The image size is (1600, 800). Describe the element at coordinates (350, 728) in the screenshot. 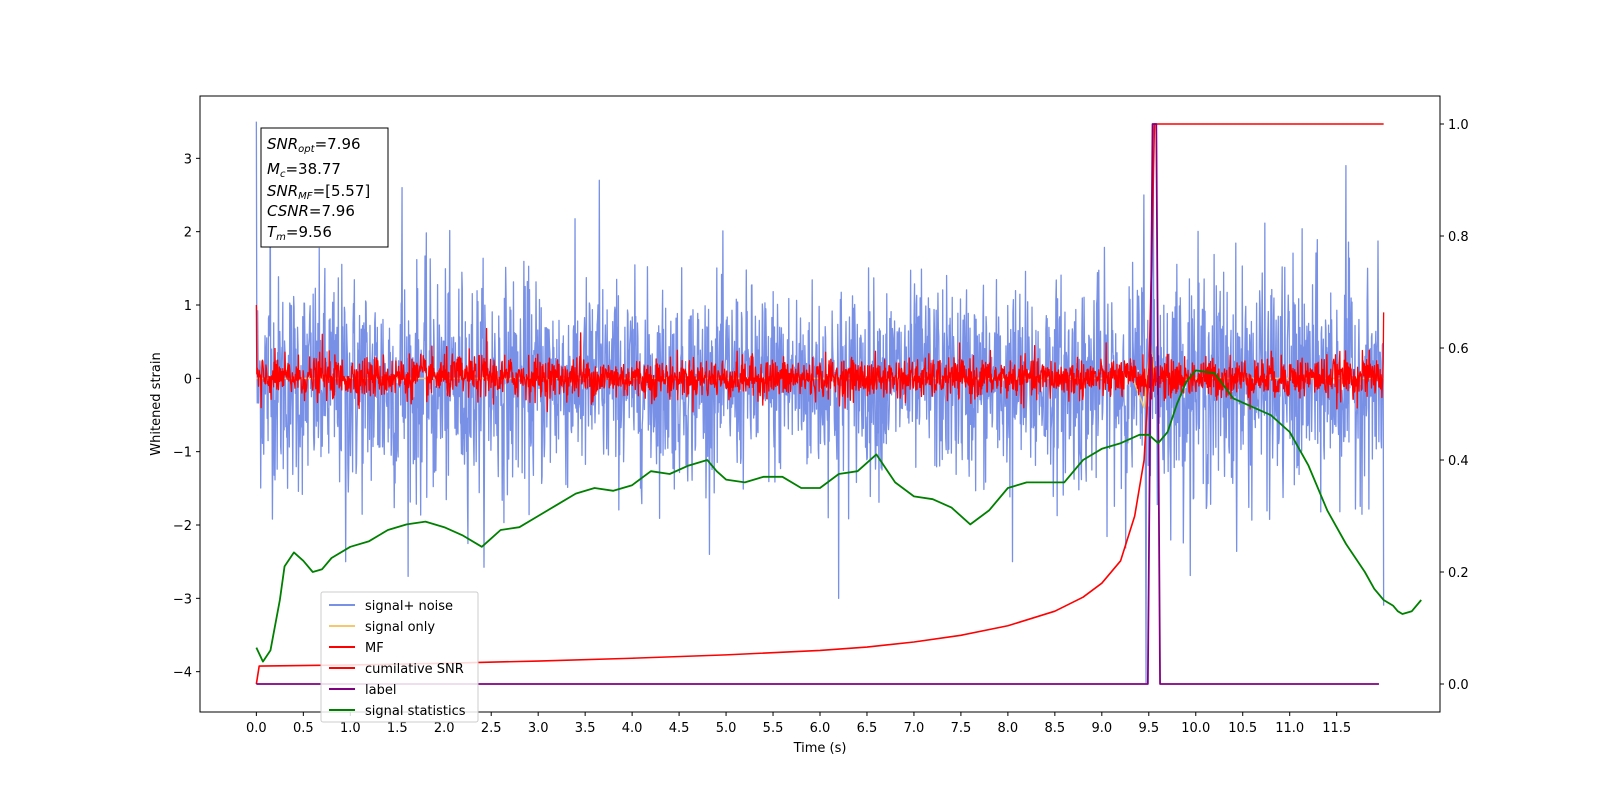

I see `x-tick-label: 1.0` at that location.